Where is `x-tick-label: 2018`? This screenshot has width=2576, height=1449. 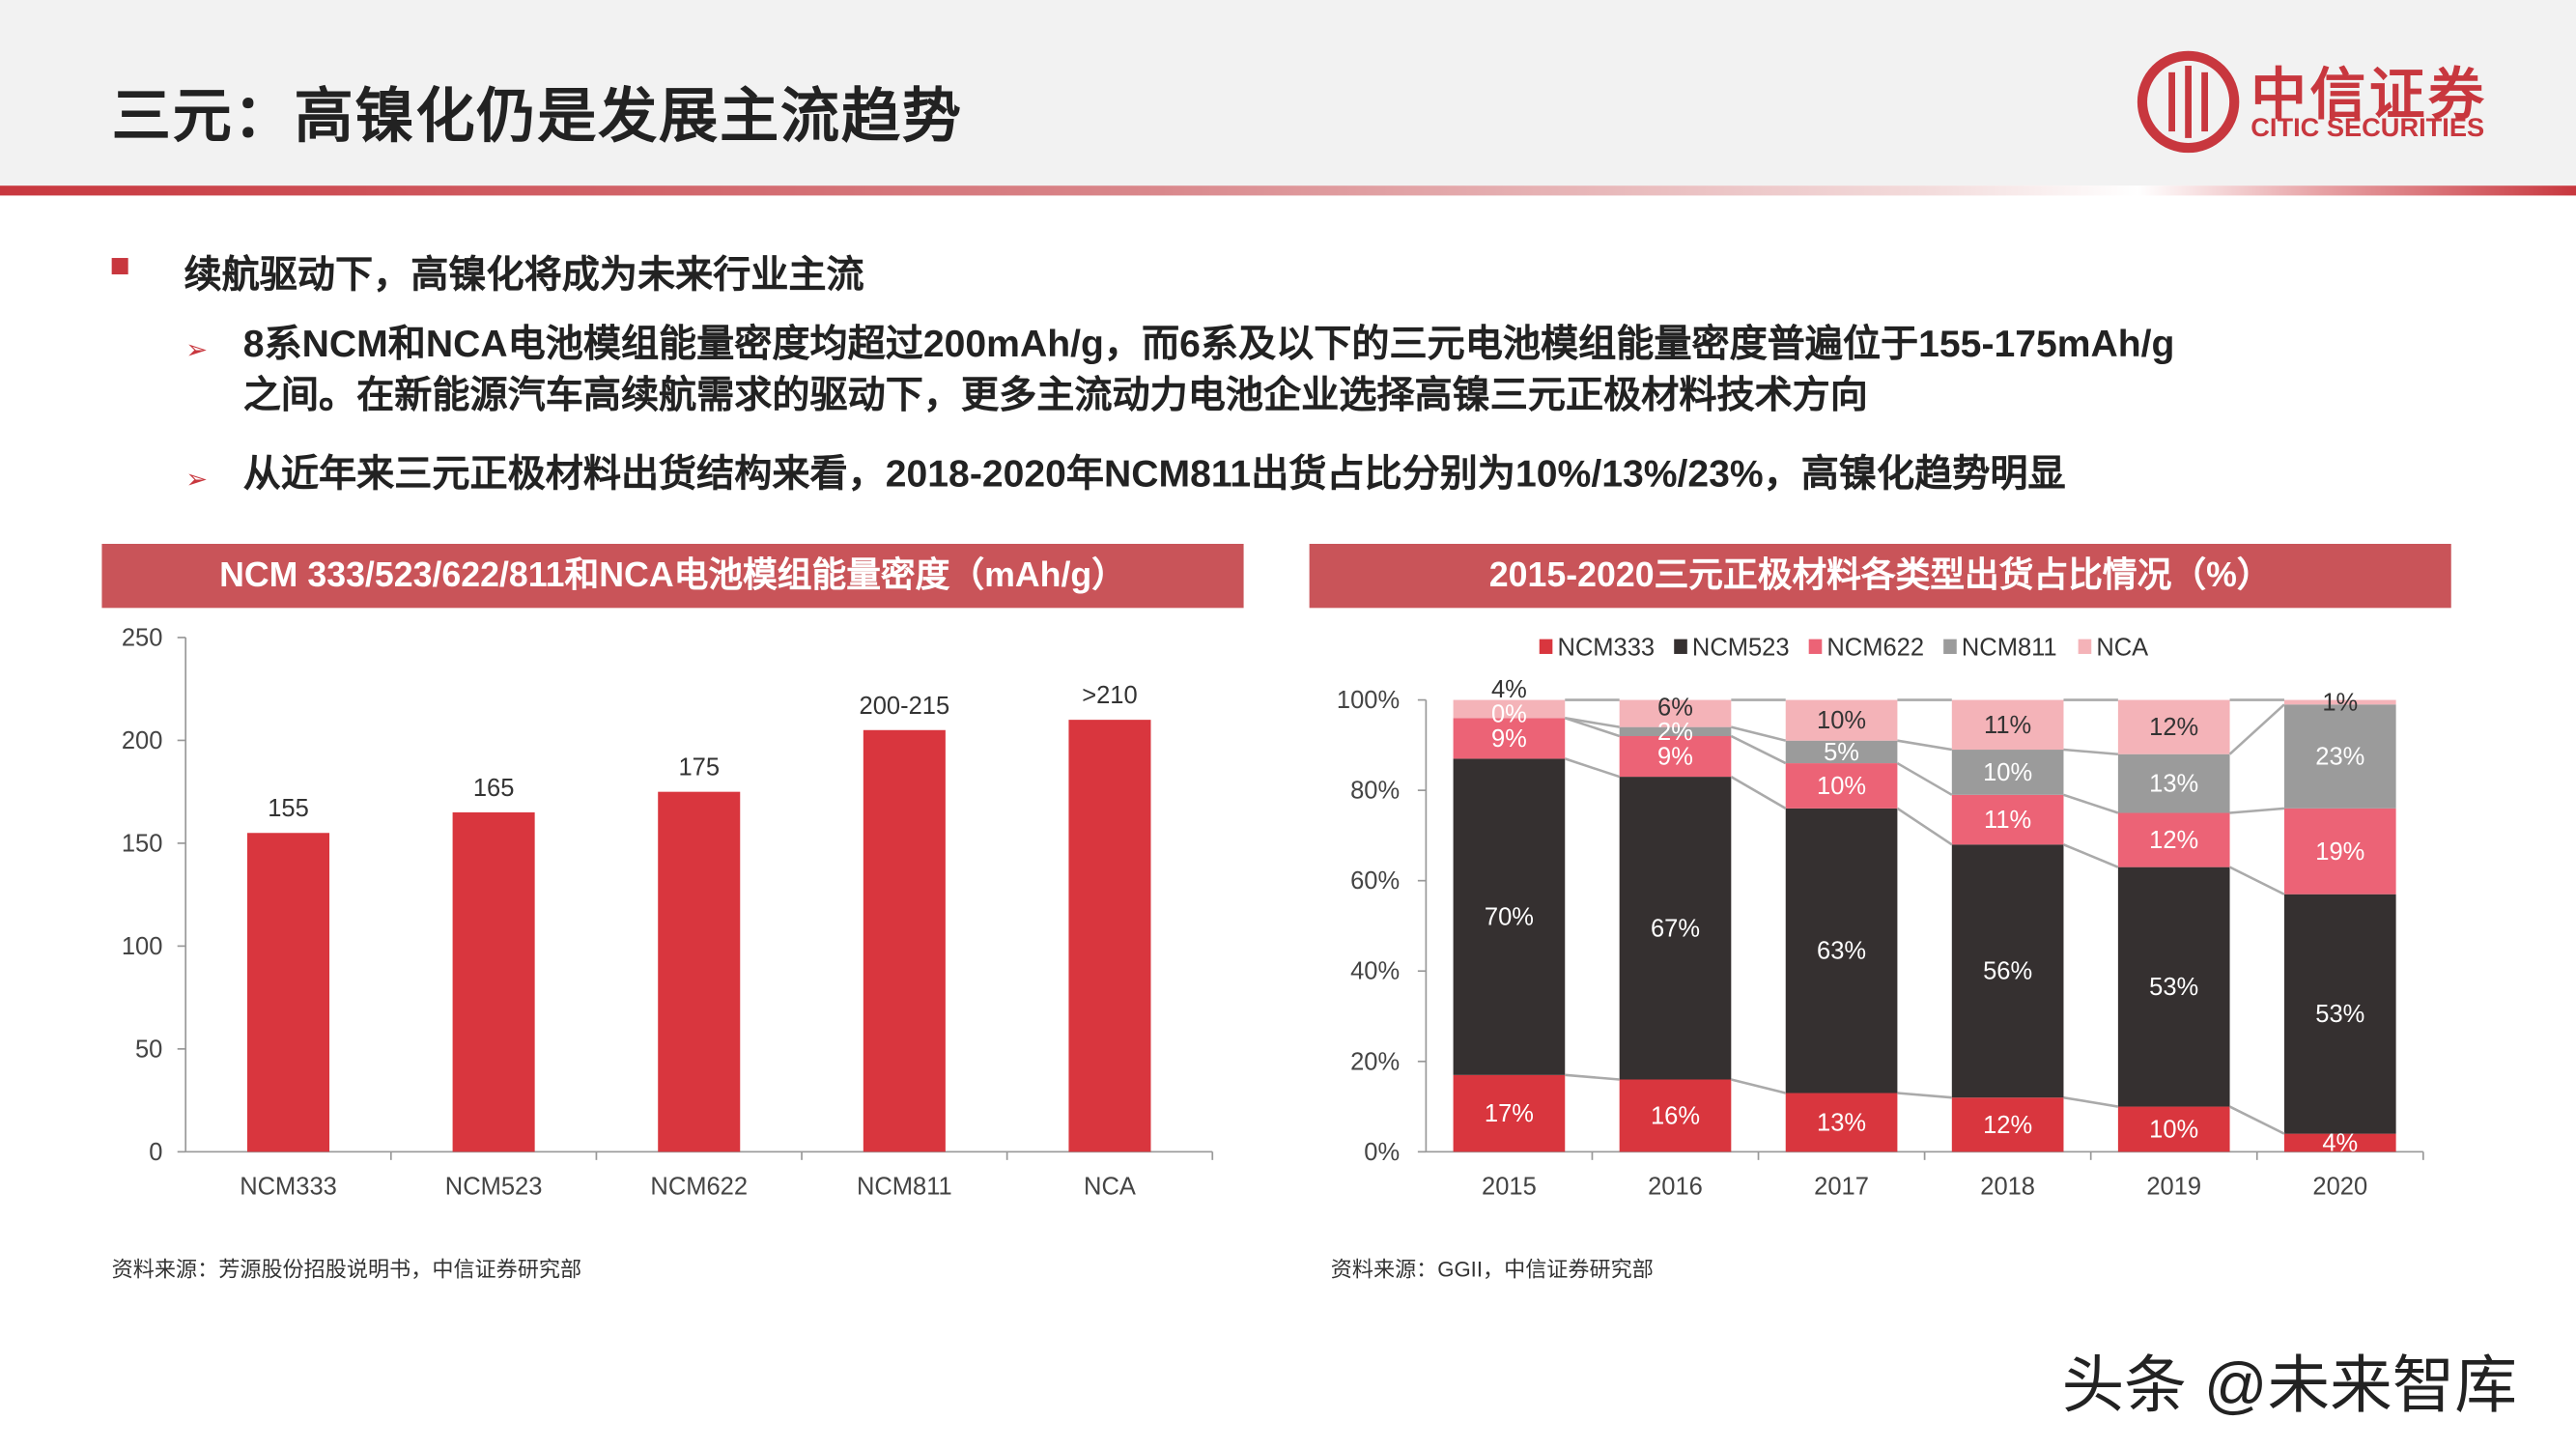
x-tick-label: 2018 is located at coordinates (2007, 1187).